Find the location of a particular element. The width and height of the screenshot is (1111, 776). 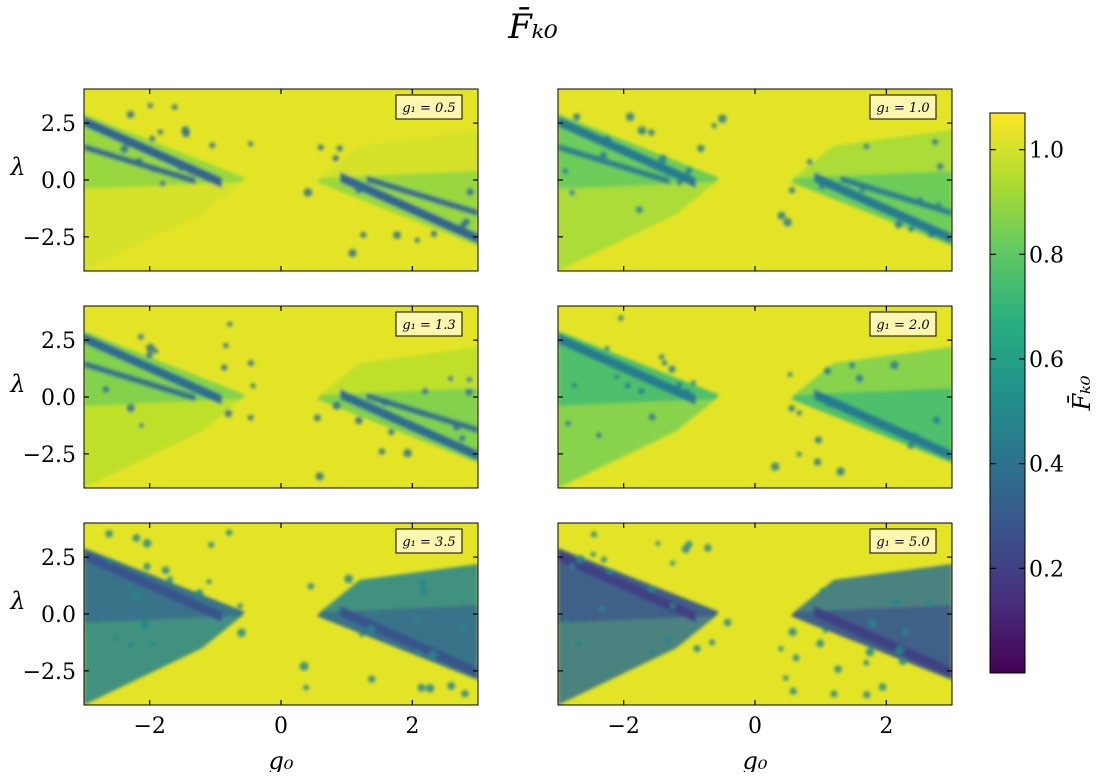

colorbar-tick-label: 1.0 is located at coordinates (1046, 151).